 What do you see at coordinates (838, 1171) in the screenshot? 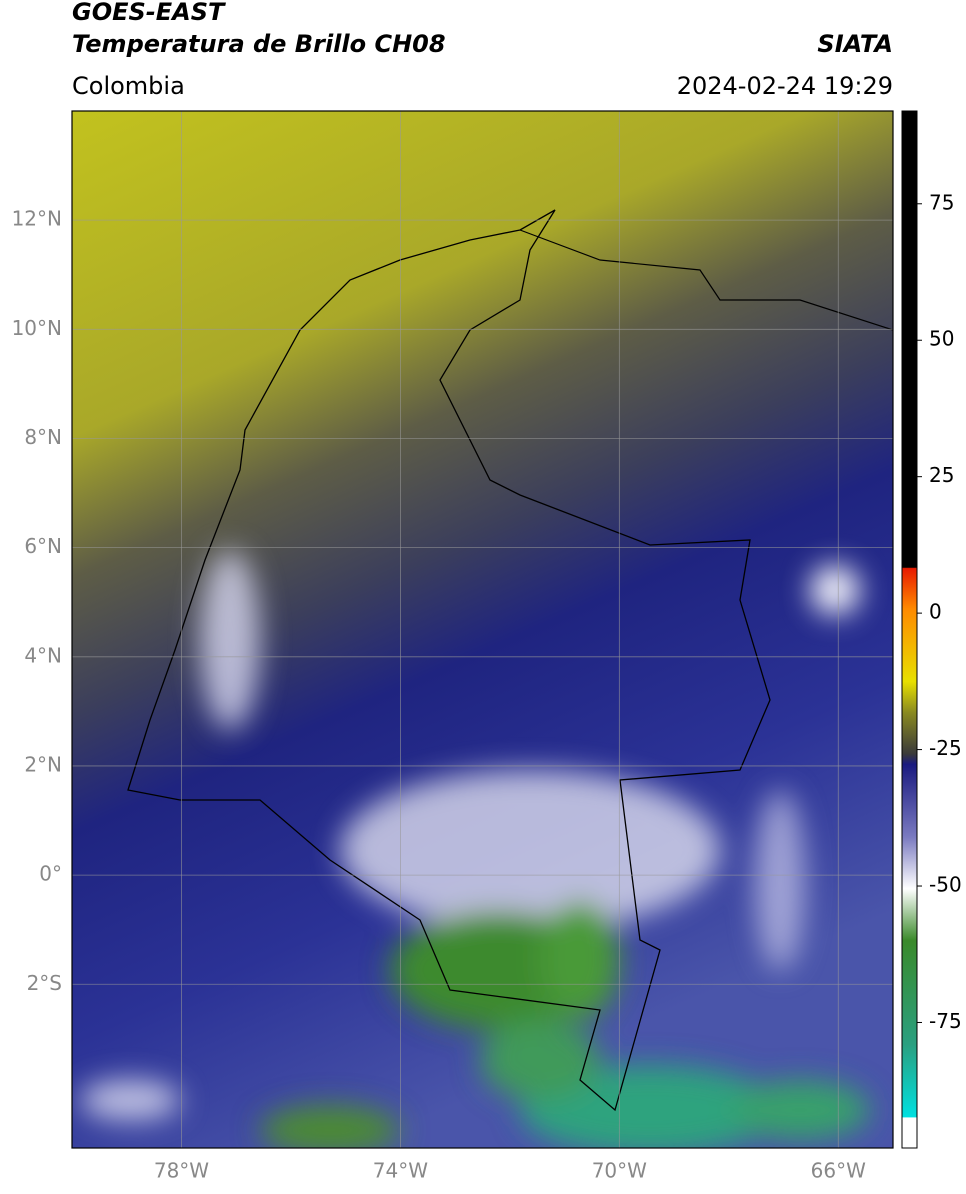
I see `x-tick-label: 66°W` at bounding box center [838, 1171].